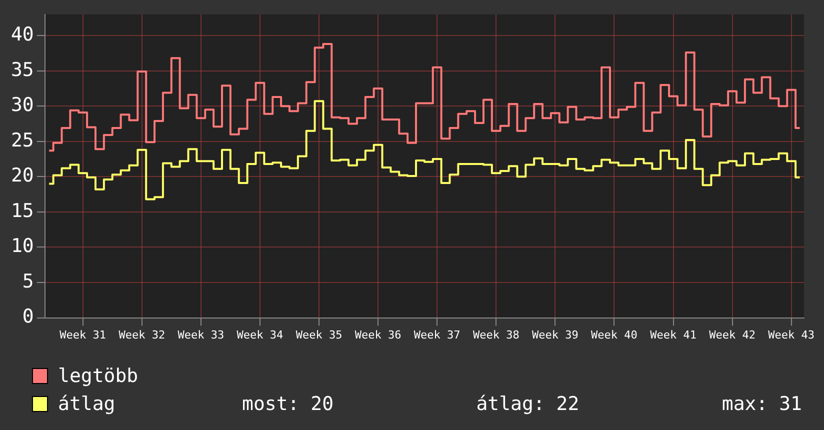  Describe the element at coordinates (22, 246) in the screenshot. I see `y-tick-label: 10` at that location.